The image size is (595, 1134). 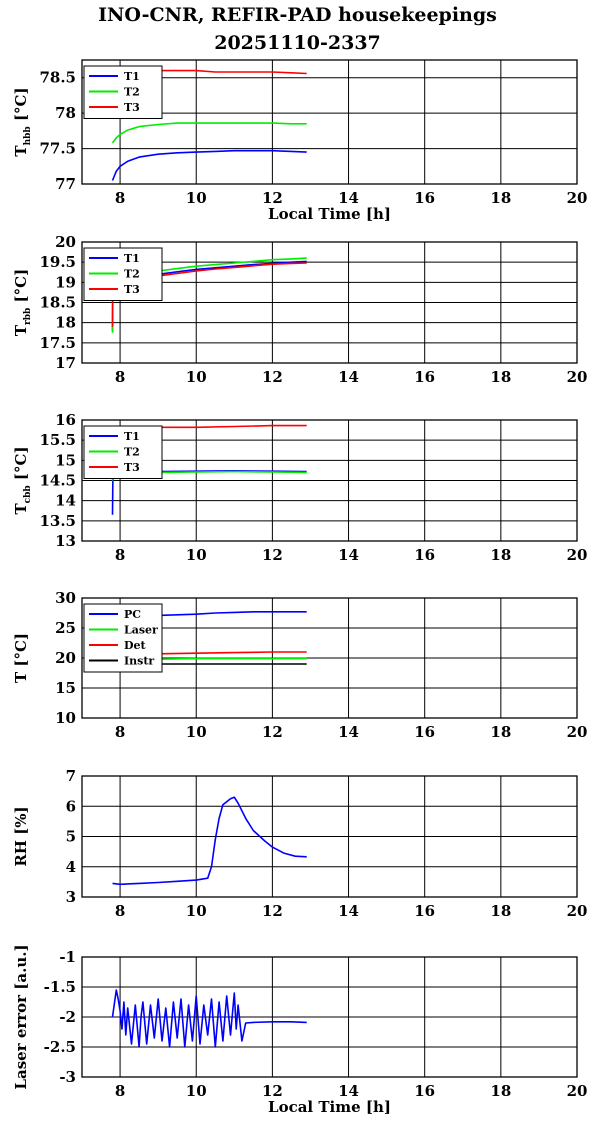 What do you see at coordinates (57, 78) in the screenshot?
I see `y-tick-label: 78.5` at bounding box center [57, 78].